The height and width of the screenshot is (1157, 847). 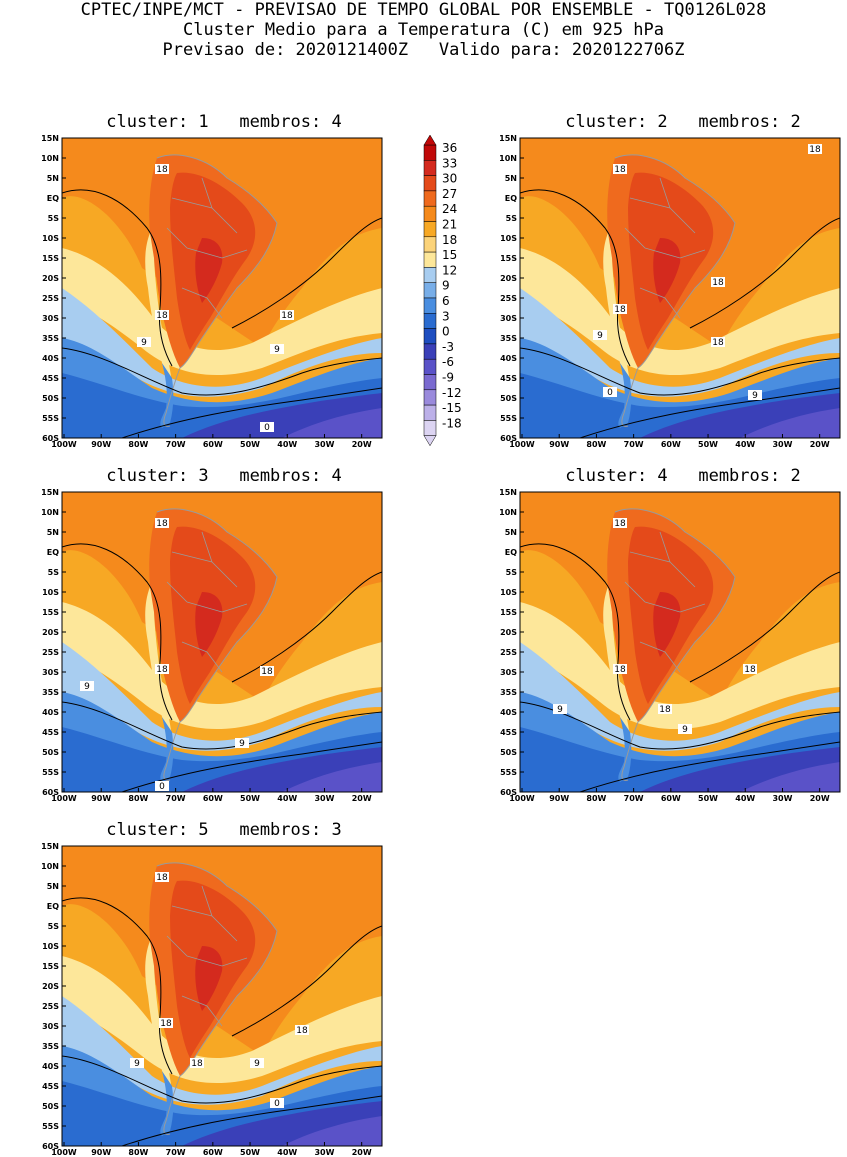 I want to click on lat-tick-label: 45S, so click(x=50, y=1086).